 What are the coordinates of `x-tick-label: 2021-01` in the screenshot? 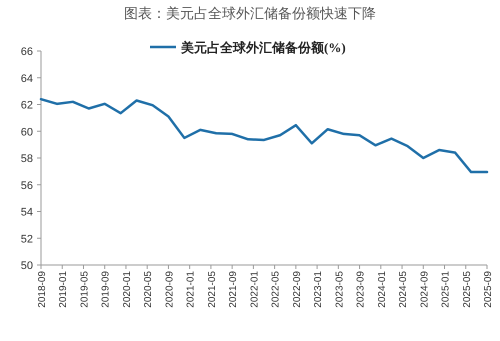 It's located at (191, 289).